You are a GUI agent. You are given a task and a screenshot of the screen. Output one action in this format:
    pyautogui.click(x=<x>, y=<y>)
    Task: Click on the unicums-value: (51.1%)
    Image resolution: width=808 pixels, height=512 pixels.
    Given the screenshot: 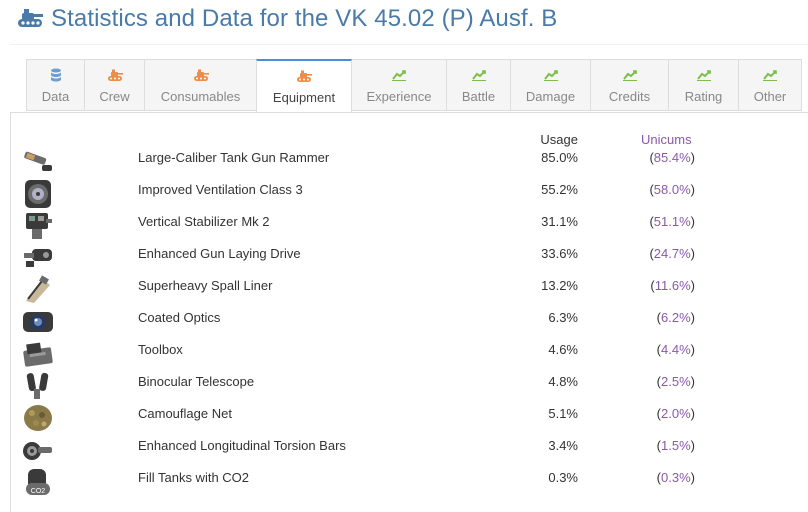 What is the action you would take?
    pyautogui.click(x=672, y=221)
    